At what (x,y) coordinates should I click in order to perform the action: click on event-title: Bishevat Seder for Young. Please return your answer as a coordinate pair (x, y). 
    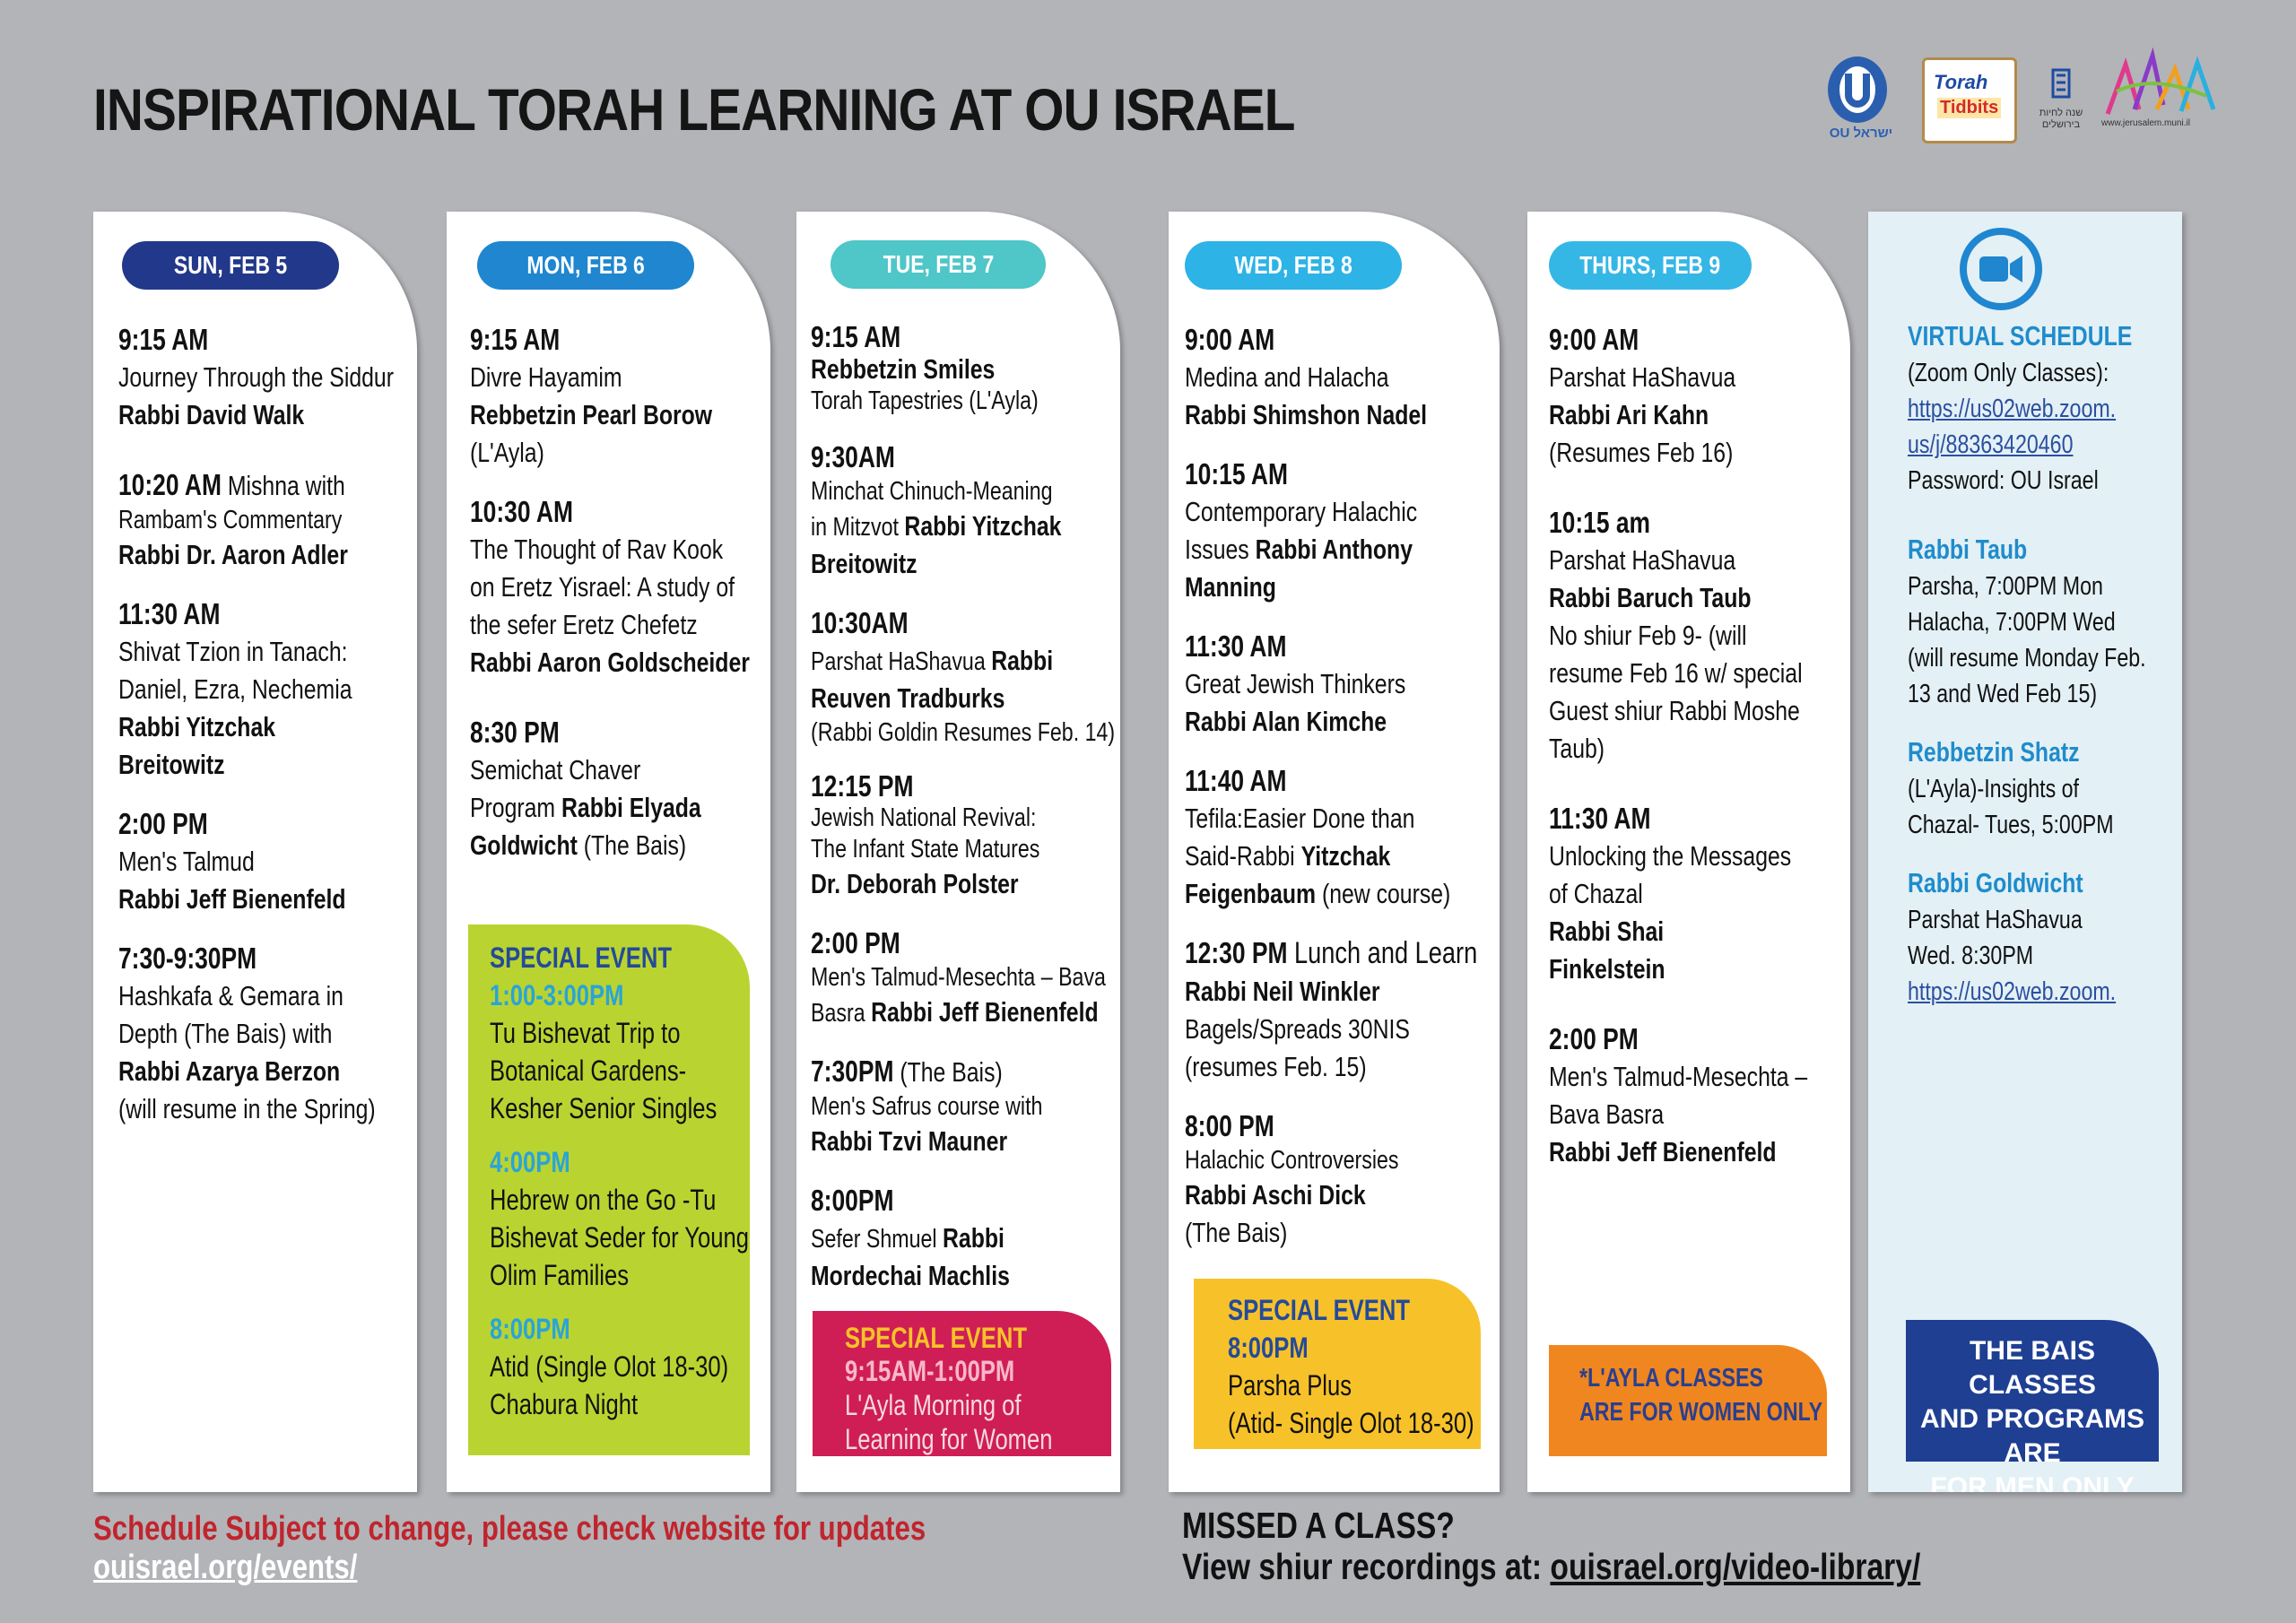
    Looking at the image, I should click on (619, 1237).